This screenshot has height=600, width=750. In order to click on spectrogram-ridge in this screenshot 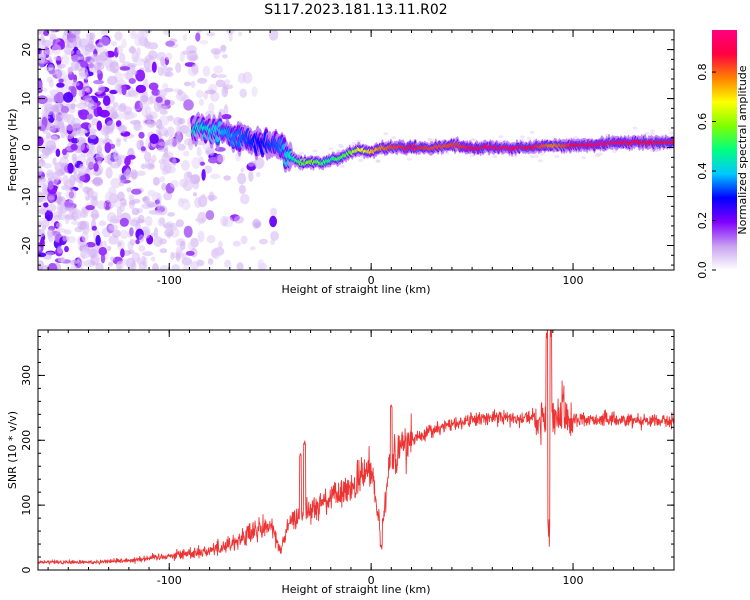, I will do `click(432, 142)`.